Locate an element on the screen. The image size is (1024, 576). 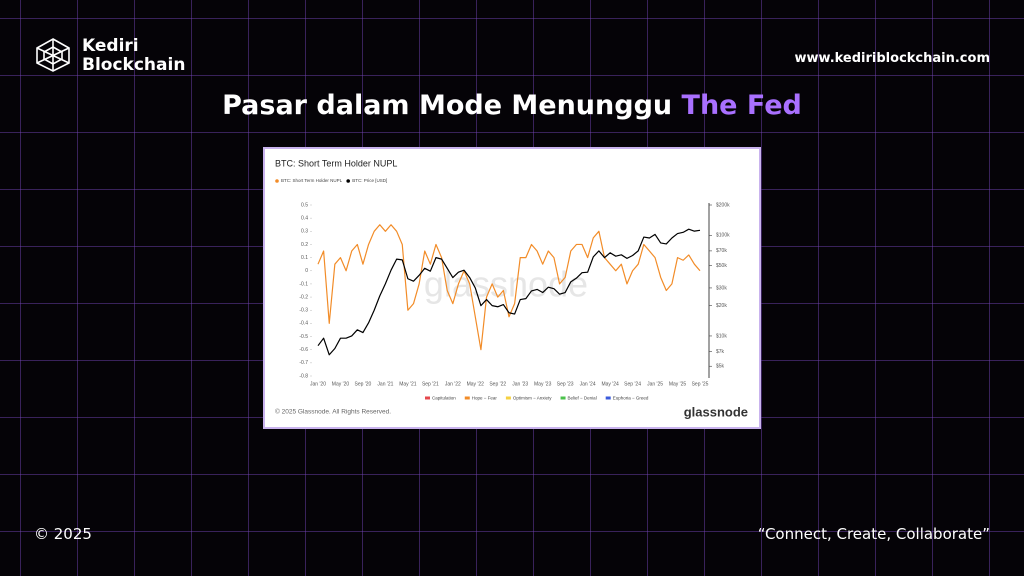
y-tick-label: -0.1 is located at coordinates (303, 284).